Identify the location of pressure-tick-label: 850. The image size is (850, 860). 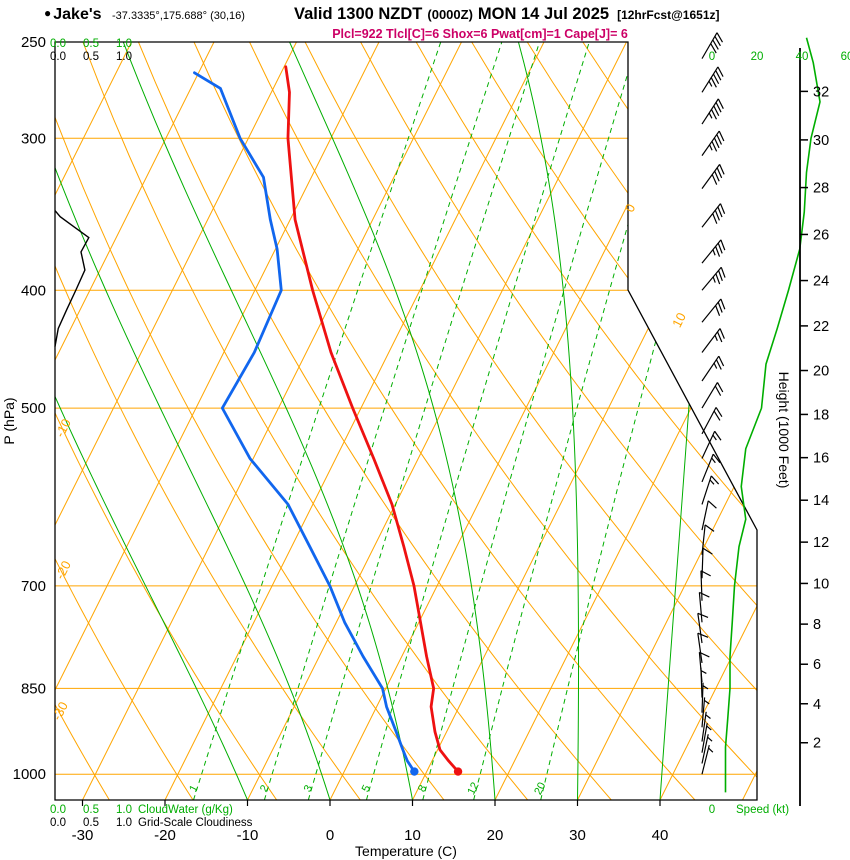
(33, 688).